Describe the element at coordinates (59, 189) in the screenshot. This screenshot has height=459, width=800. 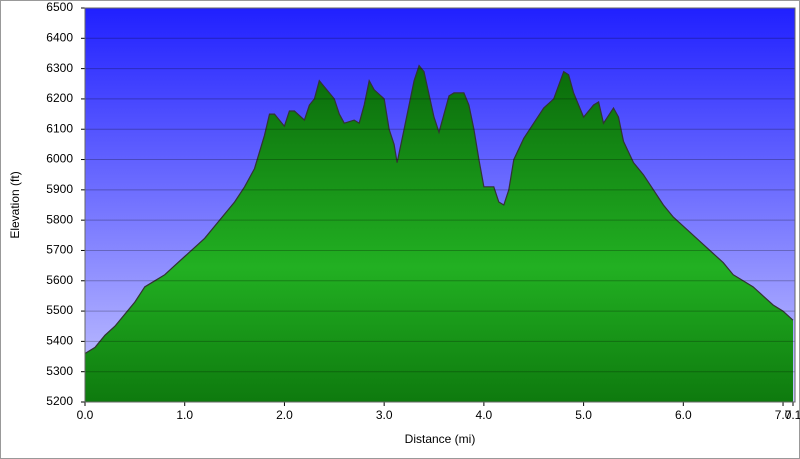
I see `y-tick-label: 5900` at that location.